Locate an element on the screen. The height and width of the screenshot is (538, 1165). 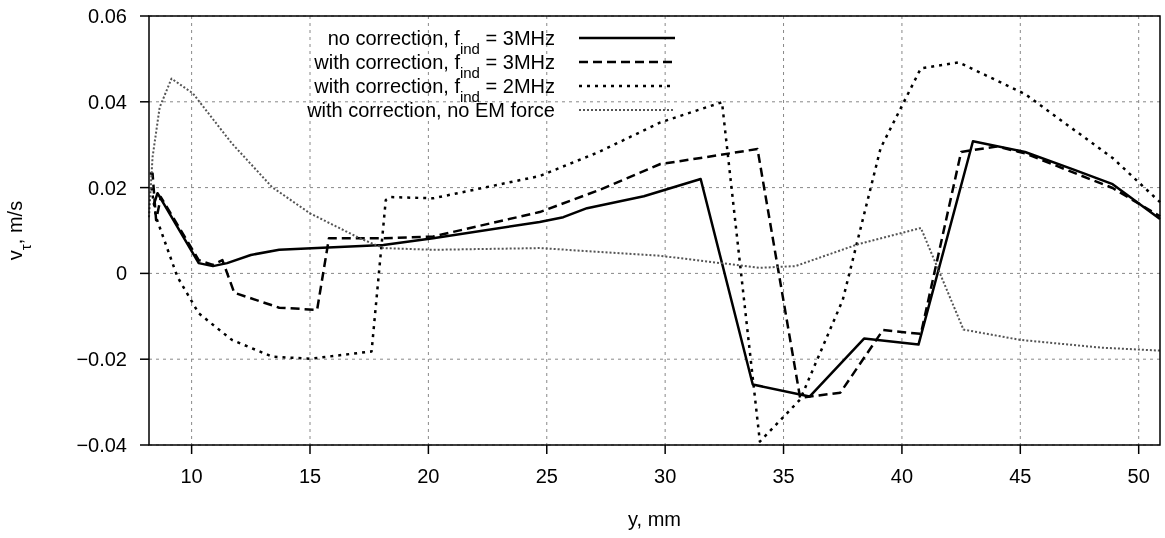
x-tick-label: 20 is located at coordinates (428, 476).